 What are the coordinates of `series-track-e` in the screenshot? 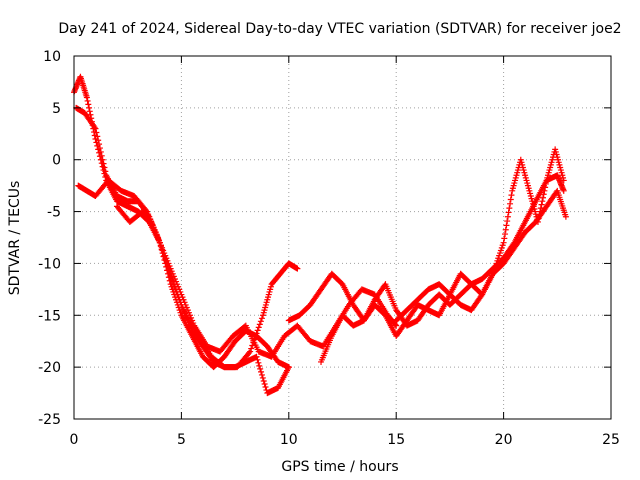 It's located at (426, 250).